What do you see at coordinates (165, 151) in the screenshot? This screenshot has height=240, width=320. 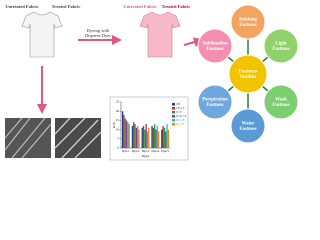 I see `x-tick-label: Dye-5` at bounding box center [165, 151].